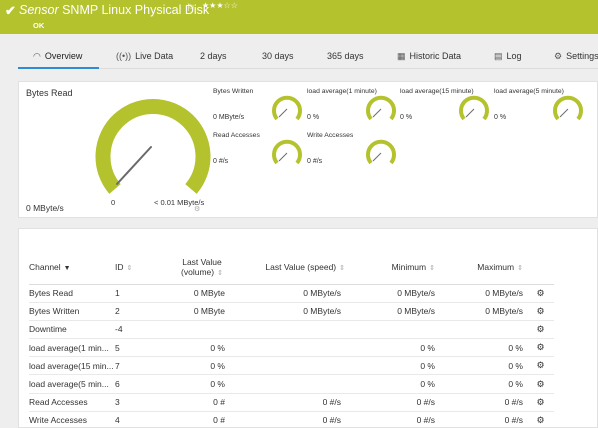 The image size is (598, 428). Describe the element at coordinates (220, 5) in the screenshot. I see `priority-stars: ★★★☆☆` at that location.